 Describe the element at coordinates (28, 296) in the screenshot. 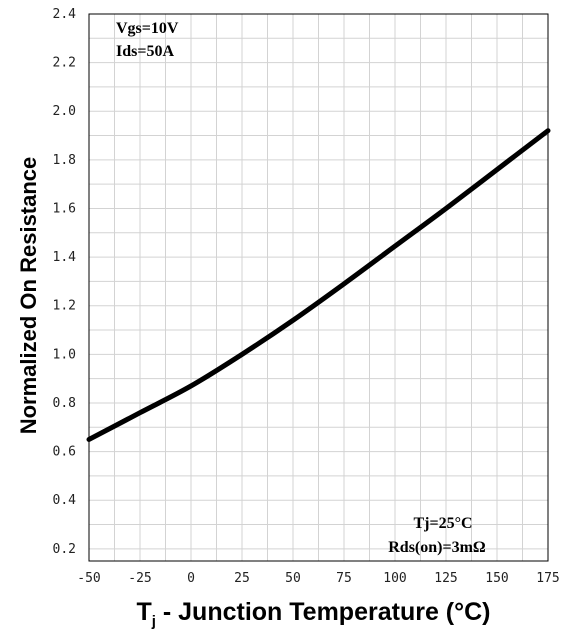

I see `y-axis-title: Normalized On Resistance` at that location.